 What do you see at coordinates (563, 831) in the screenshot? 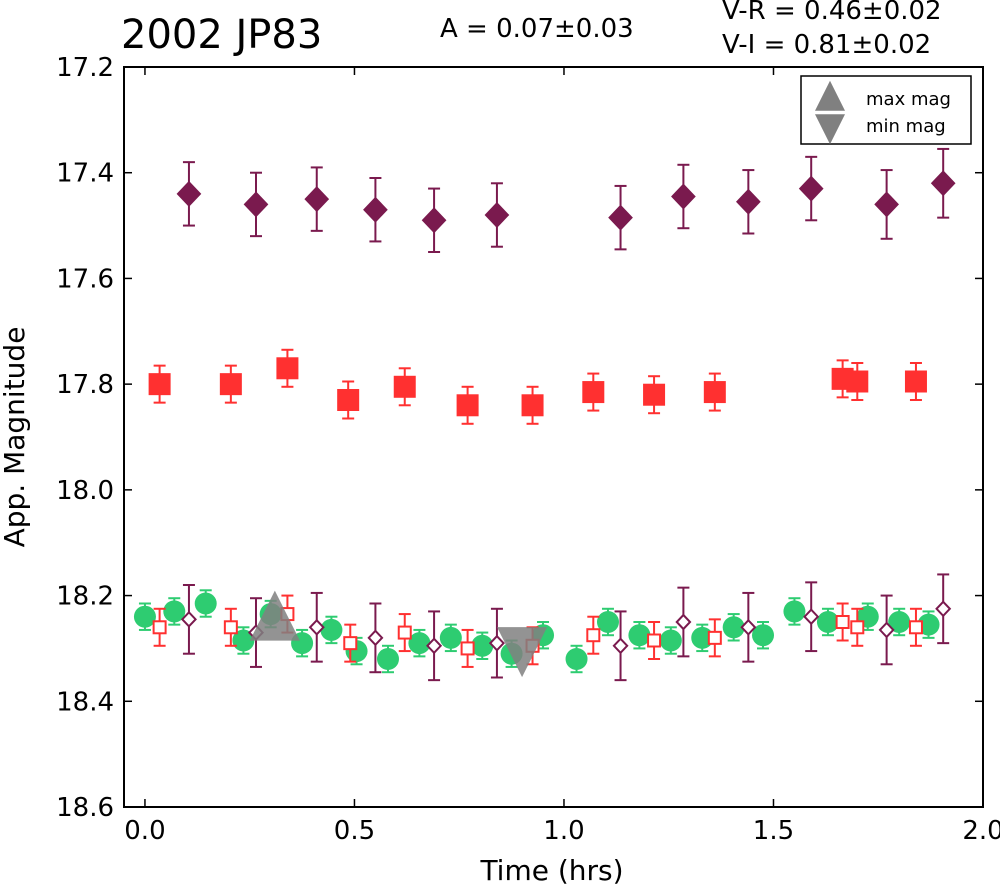
I see `x-tick-label: 1.0` at bounding box center [563, 831].